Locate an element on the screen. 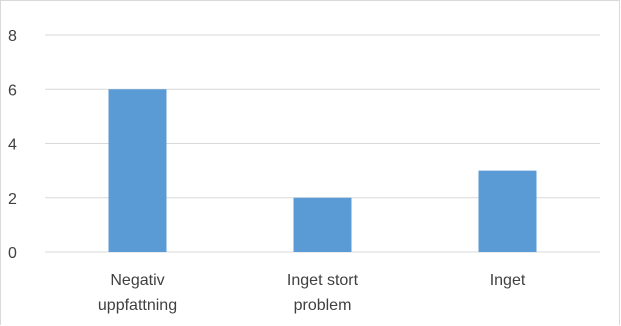  y-tick-label: 8 is located at coordinates (12, 36).